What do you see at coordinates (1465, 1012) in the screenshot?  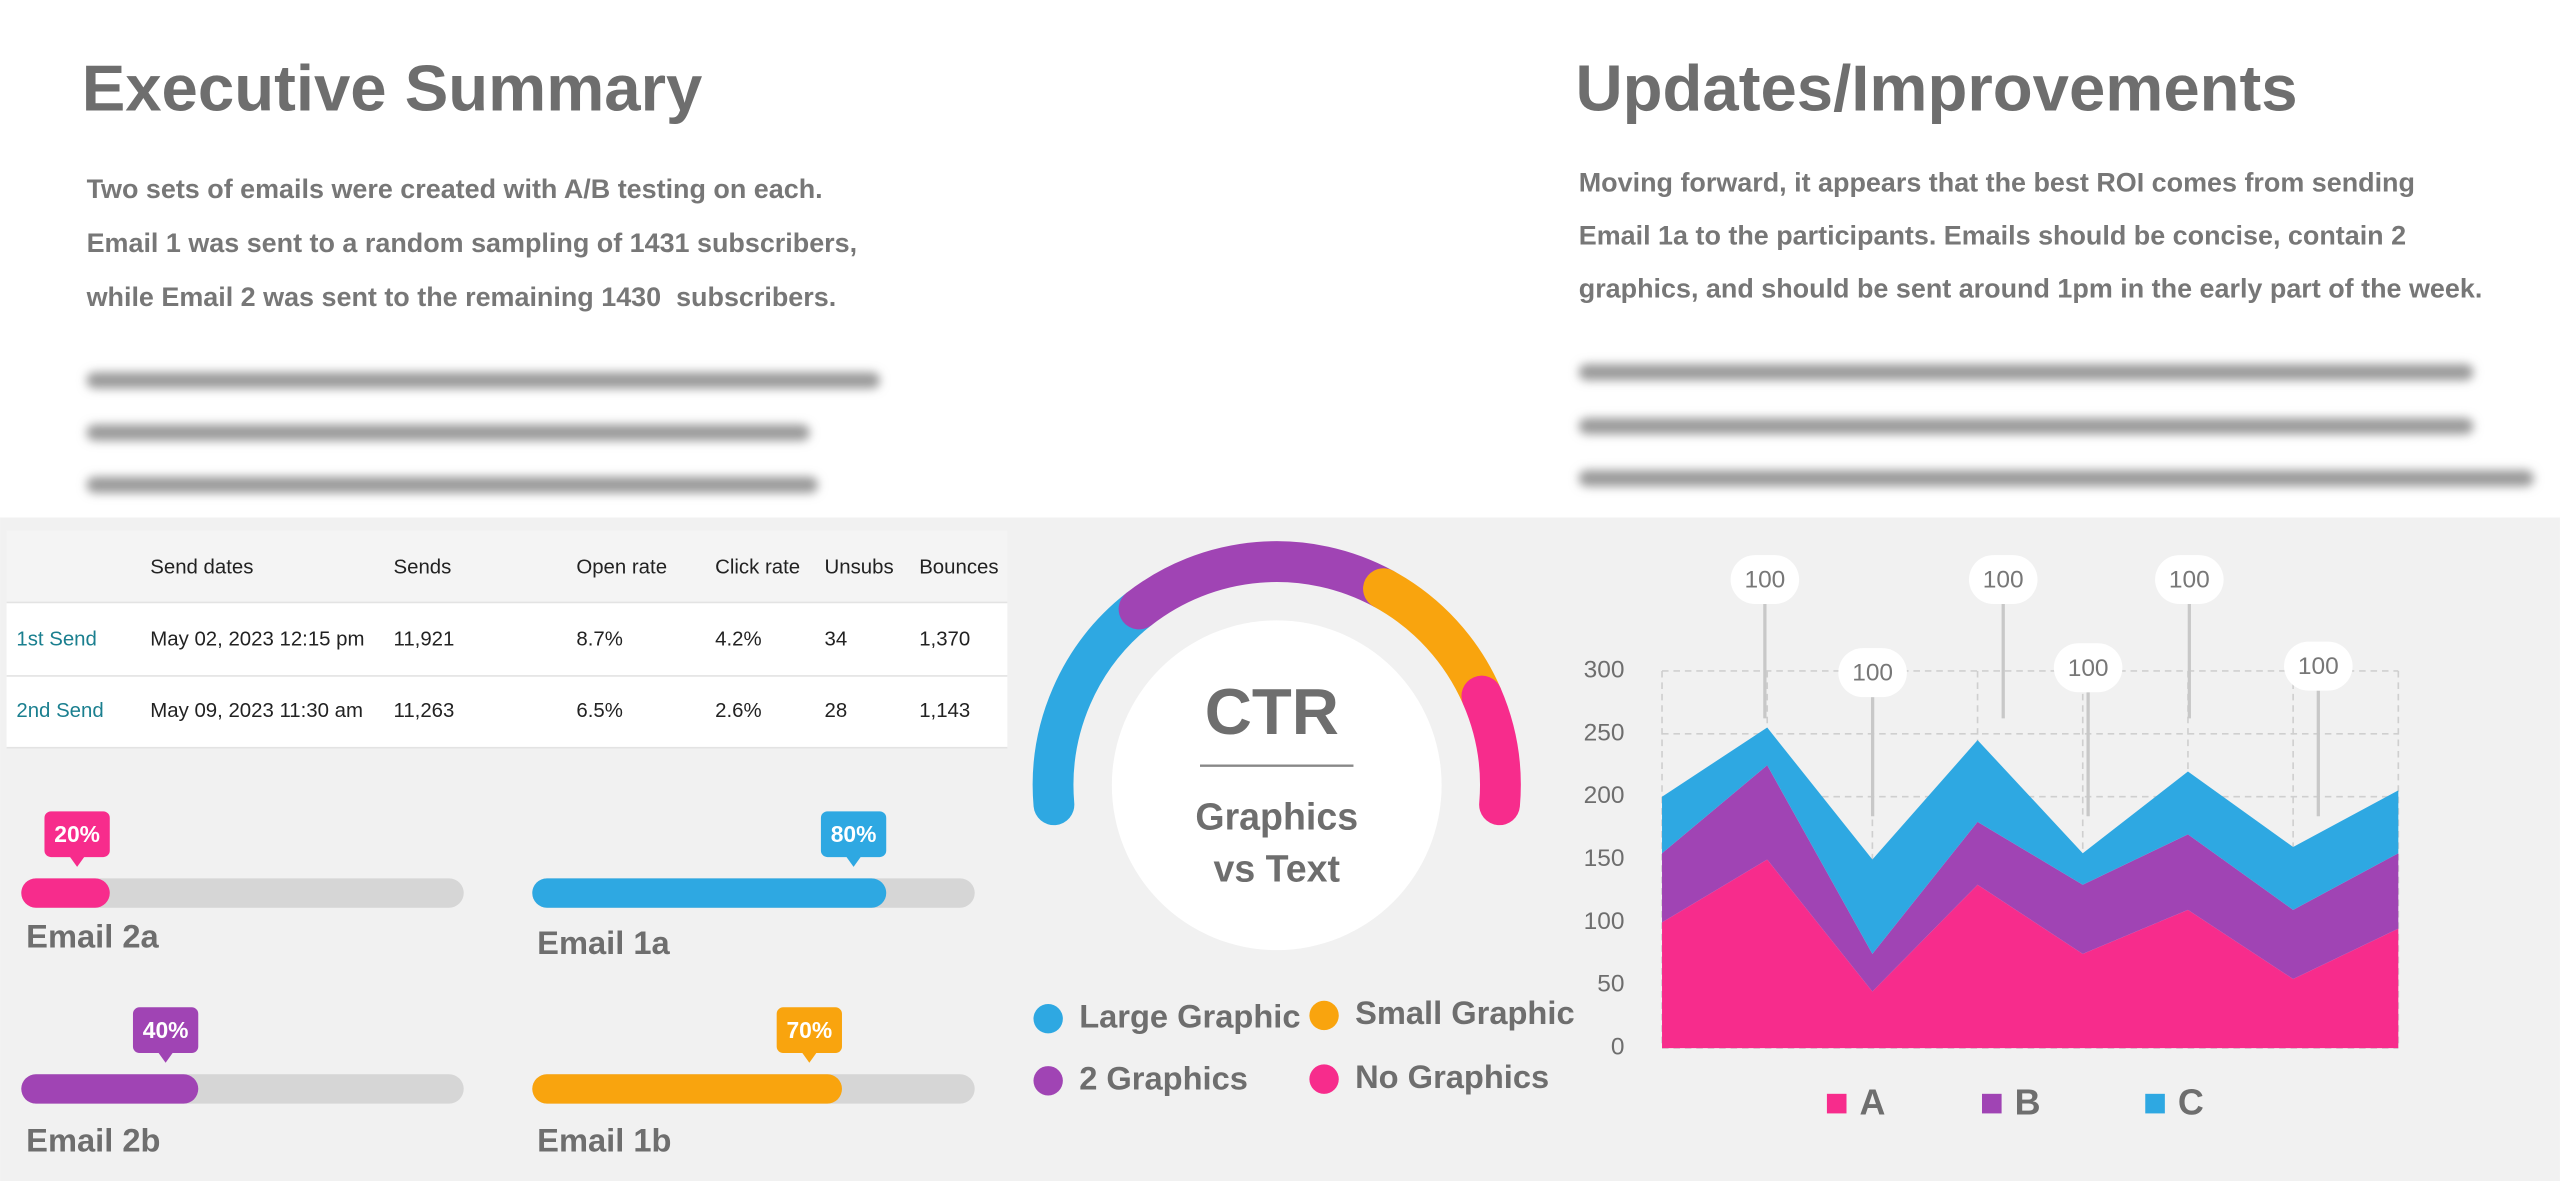 I see `legend-label: Small Graphic` at bounding box center [1465, 1012].